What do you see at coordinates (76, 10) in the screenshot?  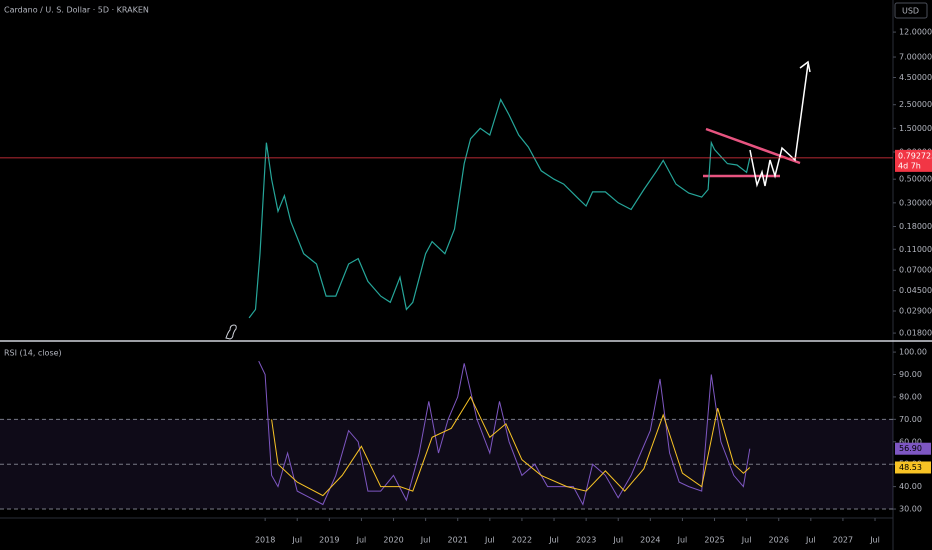 I see `chart-title: Cardano / U. S. Dollar · 5D · KRAKEN` at bounding box center [76, 10].